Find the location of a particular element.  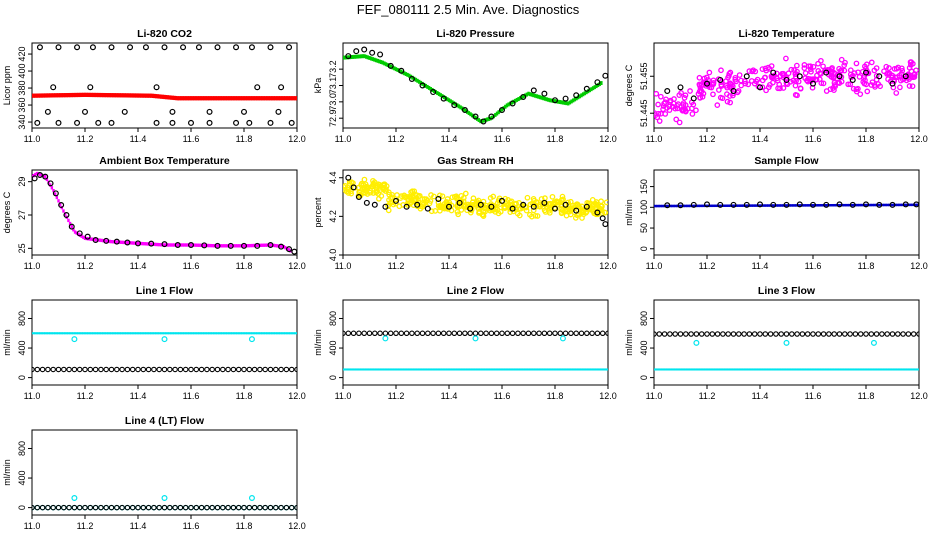

y-tick-label: 4.4 is located at coordinates (333, 177).